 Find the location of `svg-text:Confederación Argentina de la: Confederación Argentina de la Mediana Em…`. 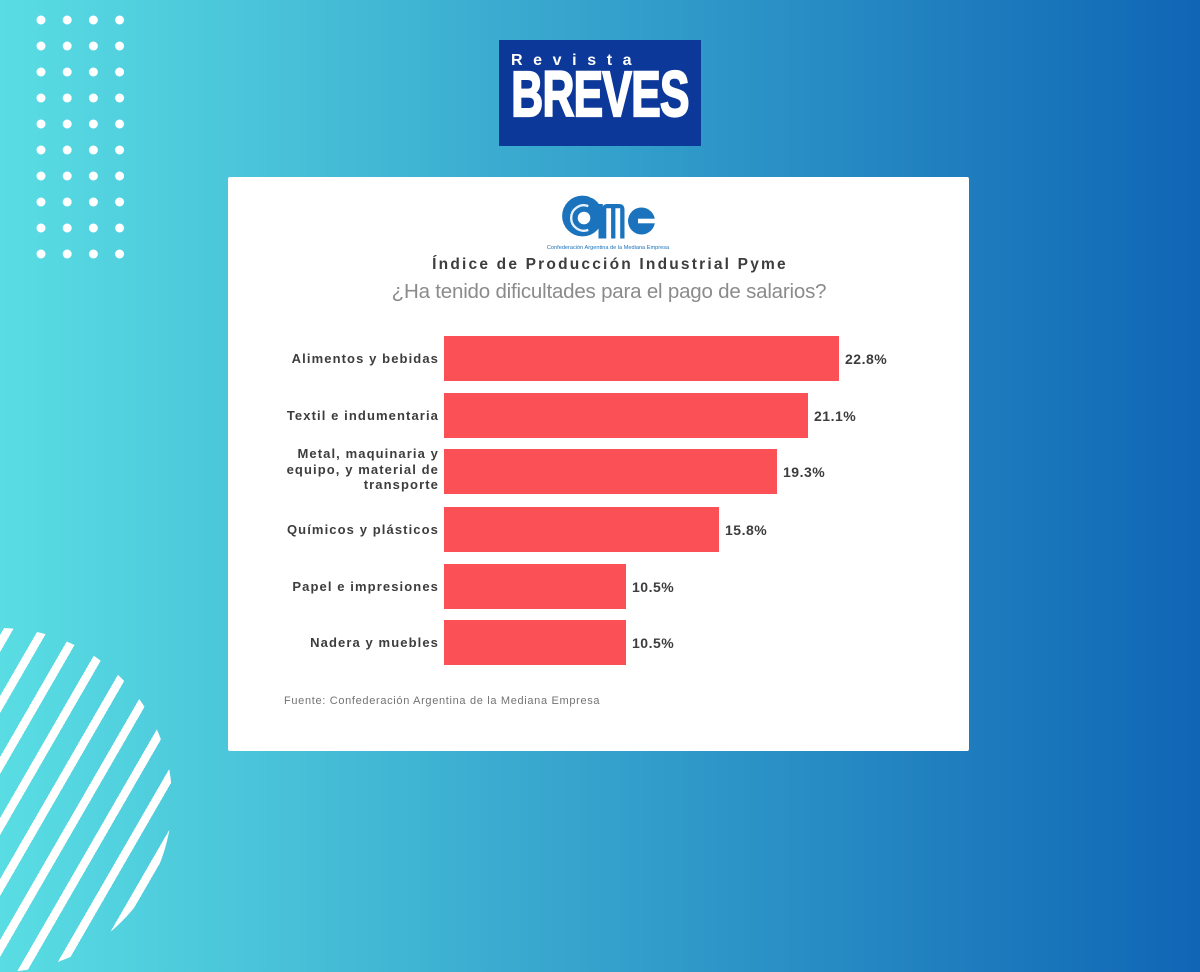

svg-text:Confederación Argentina de la: Confederación Argentina de la Mediana Em… is located at coordinates (608, 248).